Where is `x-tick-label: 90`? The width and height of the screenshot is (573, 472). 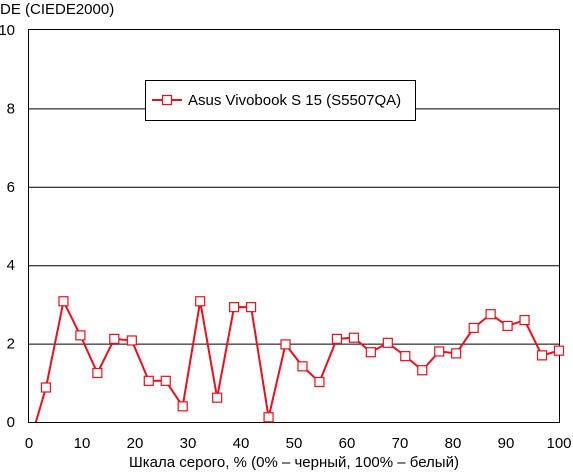
x-tick-label: 90 is located at coordinates (506, 443).